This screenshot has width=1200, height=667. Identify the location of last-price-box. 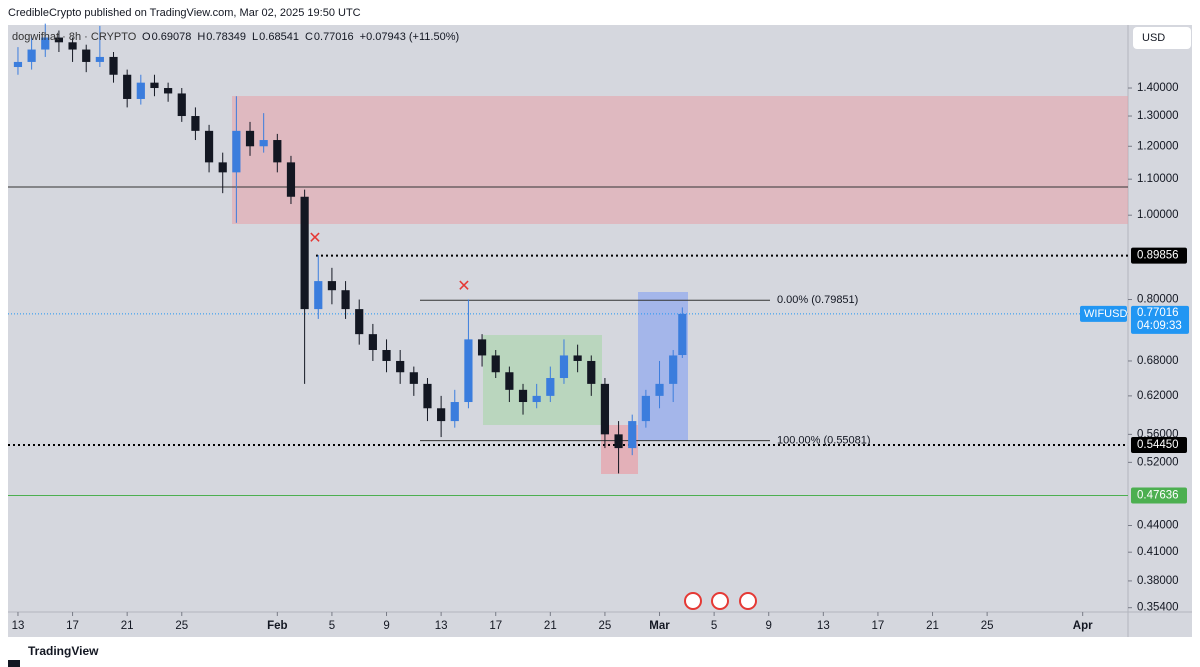
(1160, 319).